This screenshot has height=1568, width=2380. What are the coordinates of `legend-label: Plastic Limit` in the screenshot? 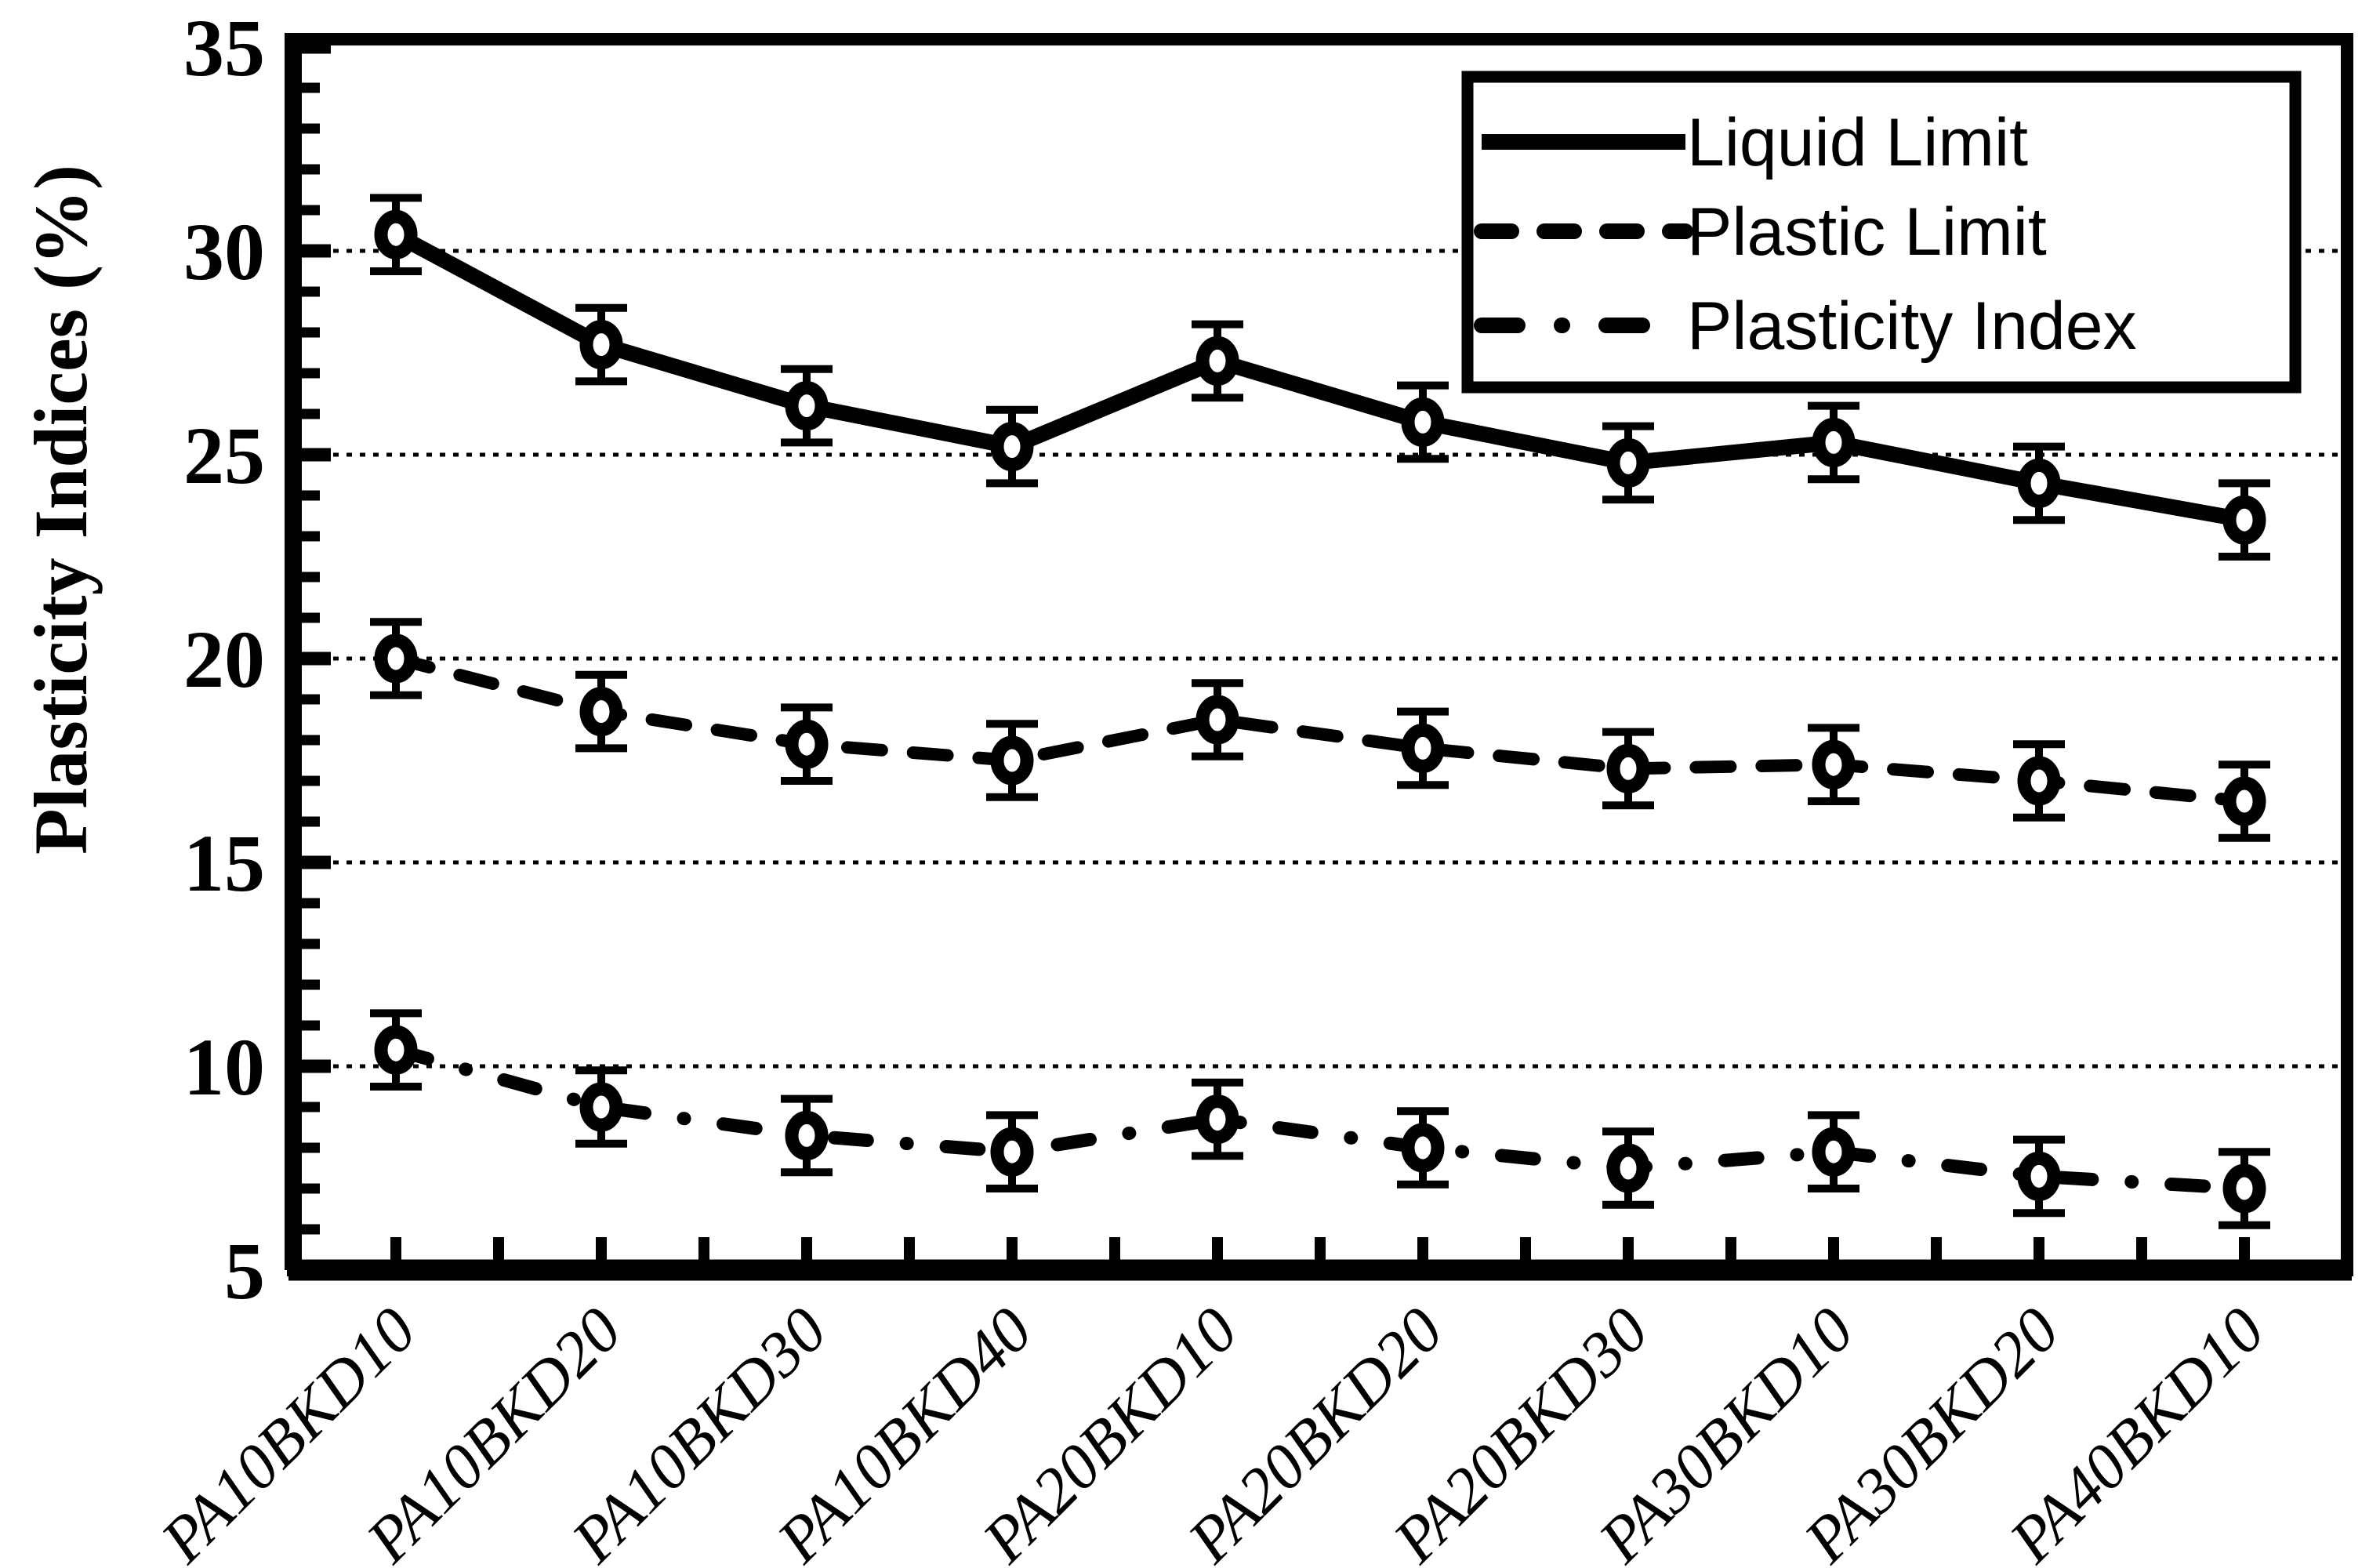 It's located at (1867, 232).